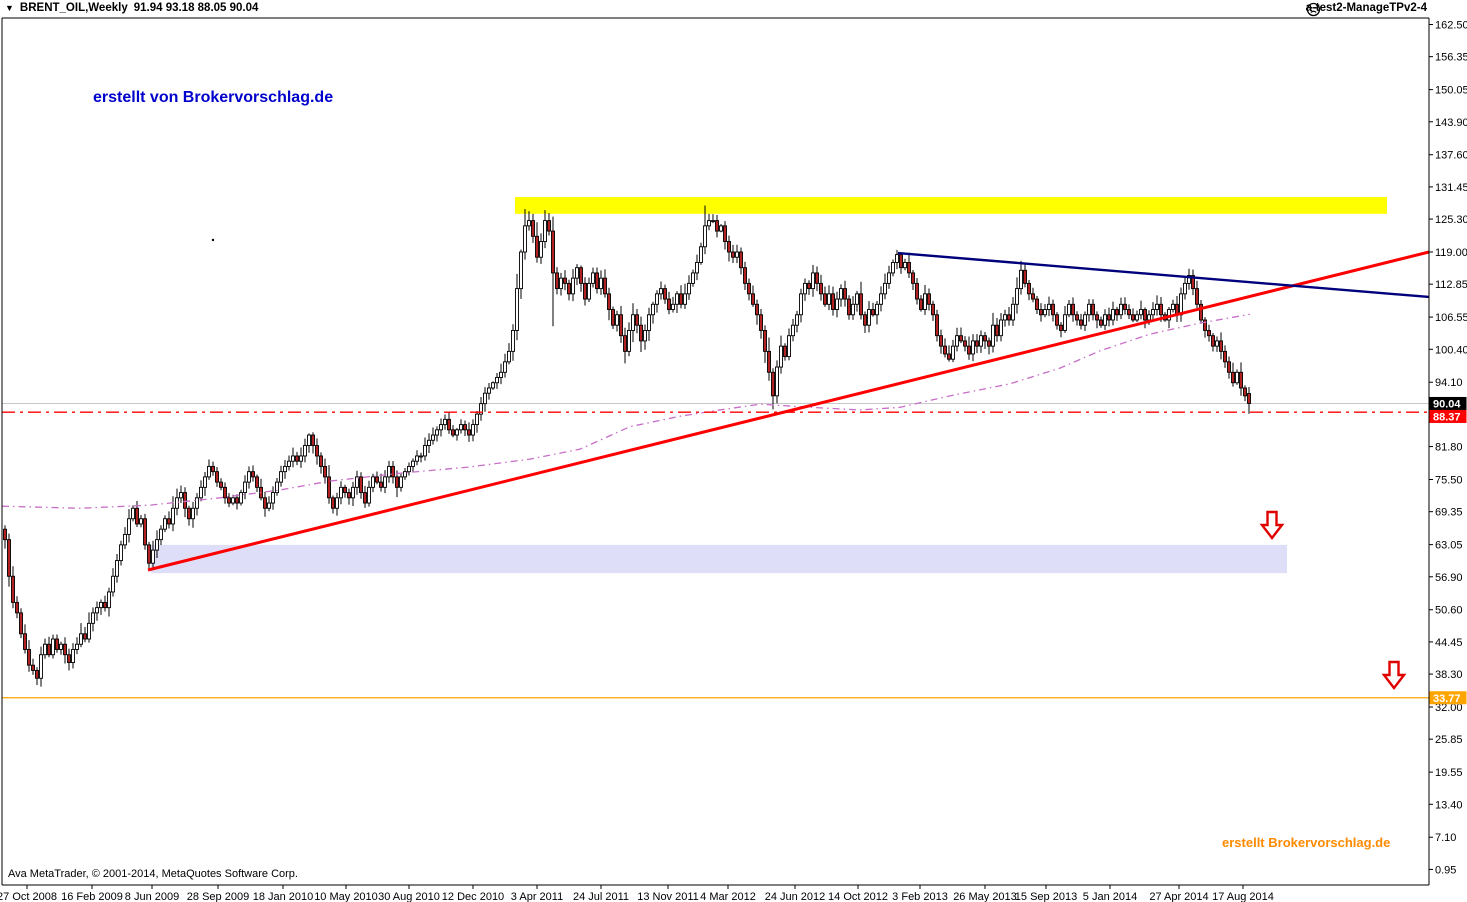 The height and width of the screenshot is (902, 1467). I want to click on y-axis-tick-label: 94.10, so click(1449, 383).